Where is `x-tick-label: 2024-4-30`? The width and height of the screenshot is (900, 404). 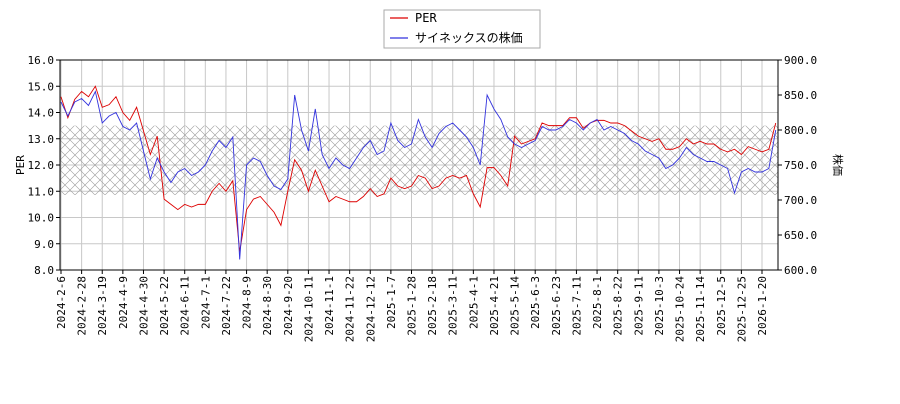 x-tick-label: 2024-4-30 is located at coordinates (143, 306).